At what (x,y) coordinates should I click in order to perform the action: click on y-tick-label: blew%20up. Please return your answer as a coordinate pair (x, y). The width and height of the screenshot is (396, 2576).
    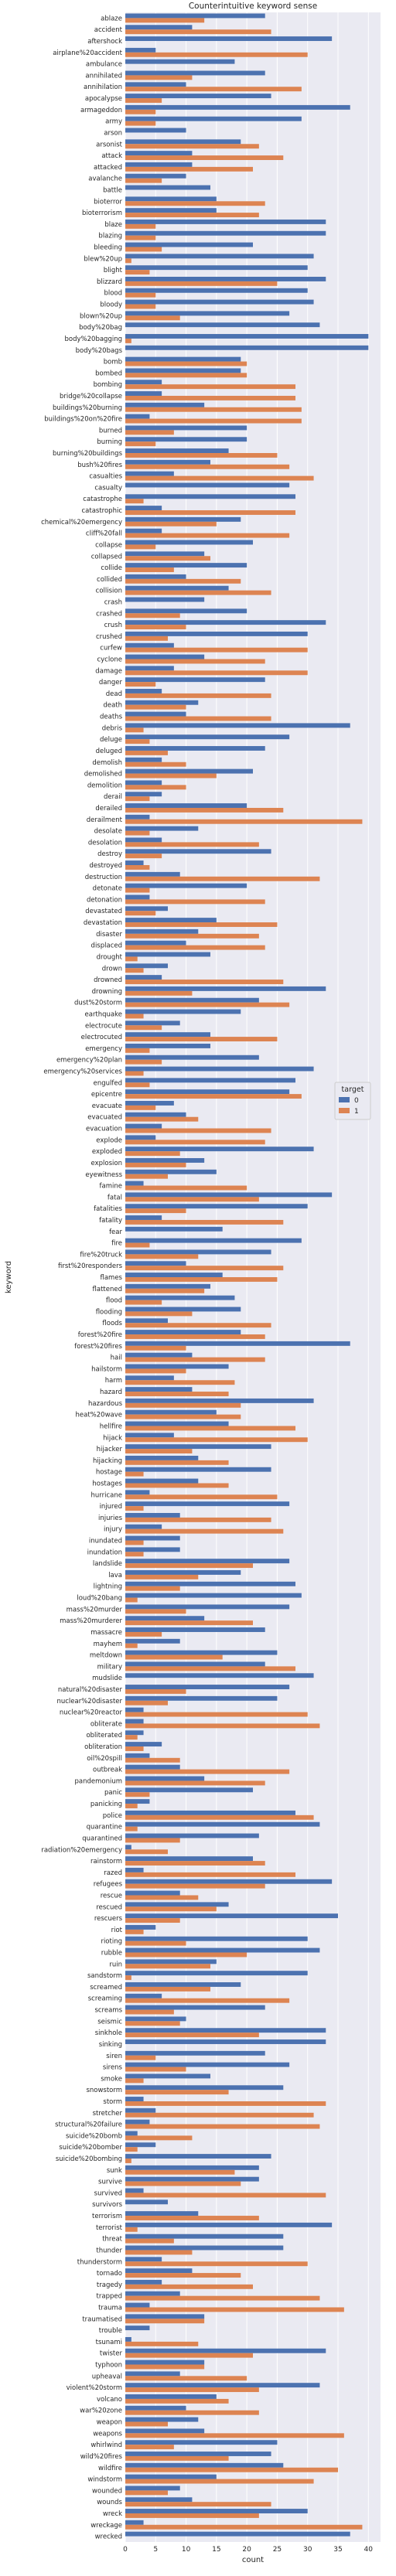
    Looking at the image, I should click on (103, 259).